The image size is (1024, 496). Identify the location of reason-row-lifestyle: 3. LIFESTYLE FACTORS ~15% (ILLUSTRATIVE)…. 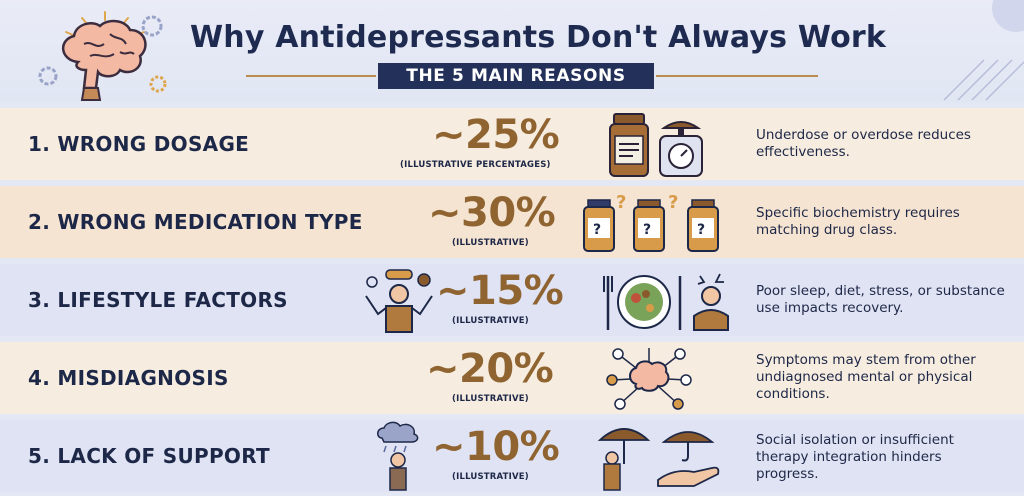
(512, 300).